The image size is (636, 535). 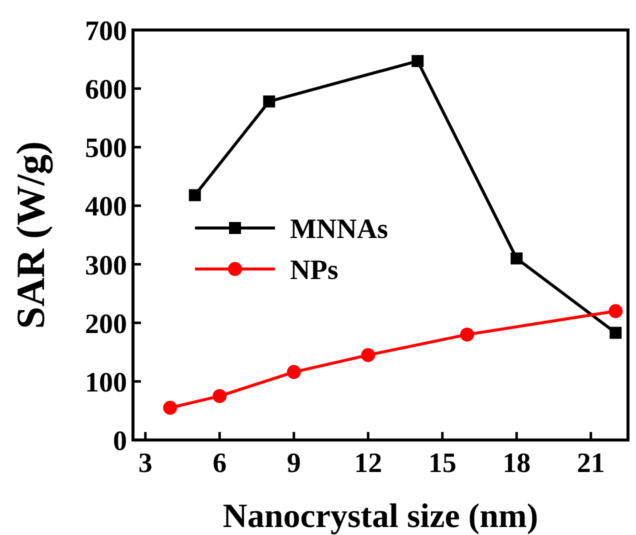 I want to click on x-tick-label: 15, so click(x=442, y=463).